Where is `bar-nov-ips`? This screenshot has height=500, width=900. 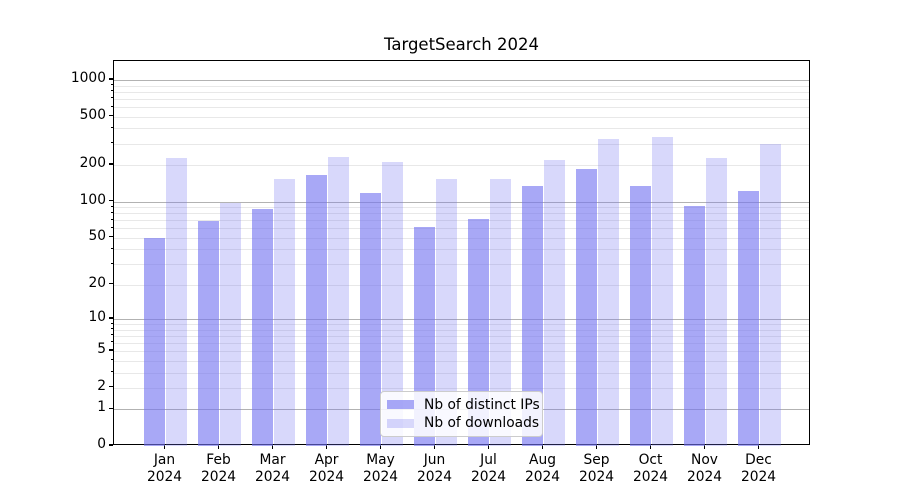
bar-nov-ips is located at coordinates (694, 325).